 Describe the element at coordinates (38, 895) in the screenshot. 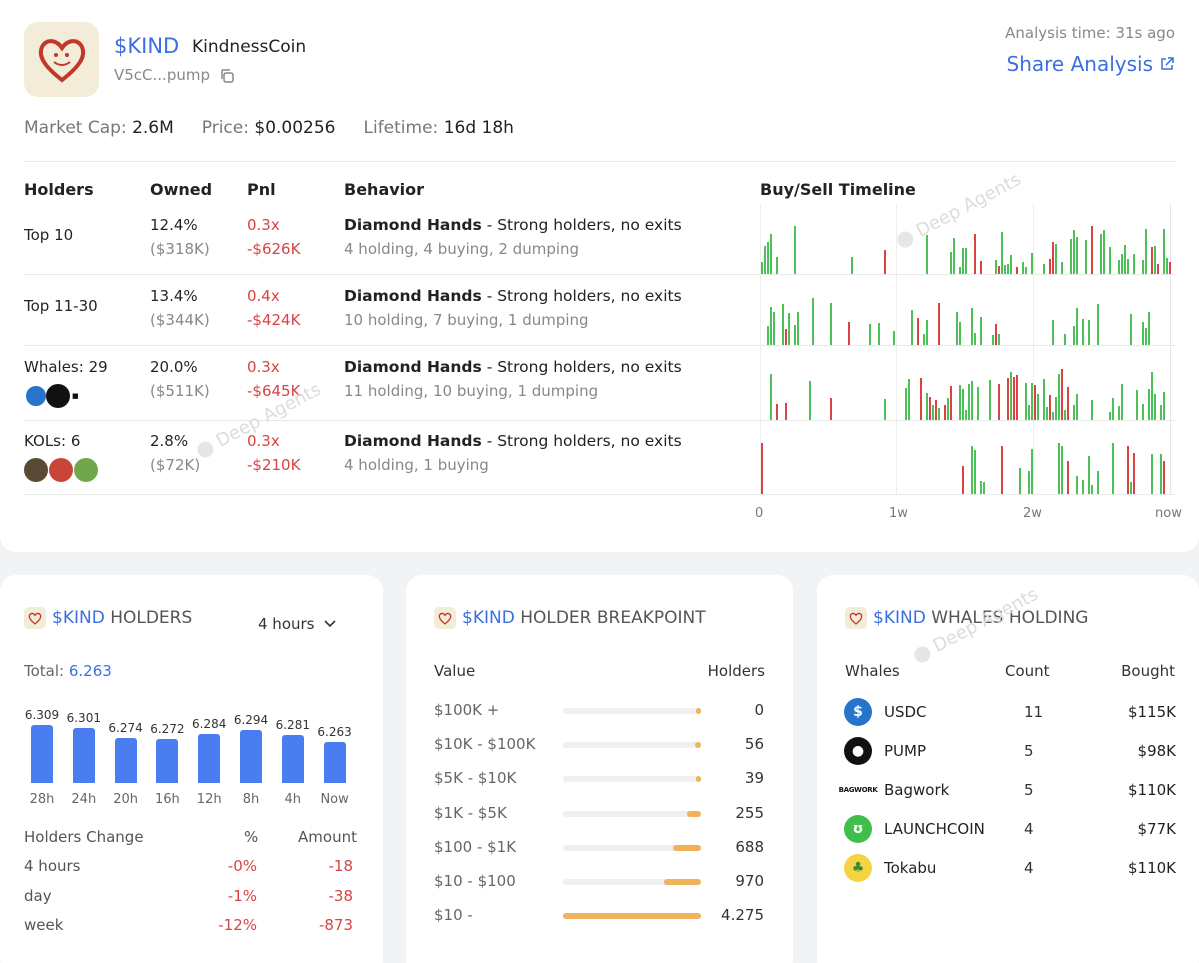

I see `change-period: day` at that location.